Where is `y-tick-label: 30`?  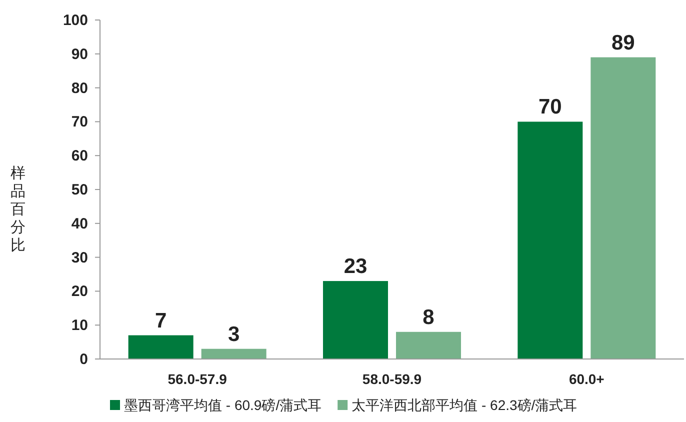
y-tick-label: 30 is located at coordinates (79, 257).